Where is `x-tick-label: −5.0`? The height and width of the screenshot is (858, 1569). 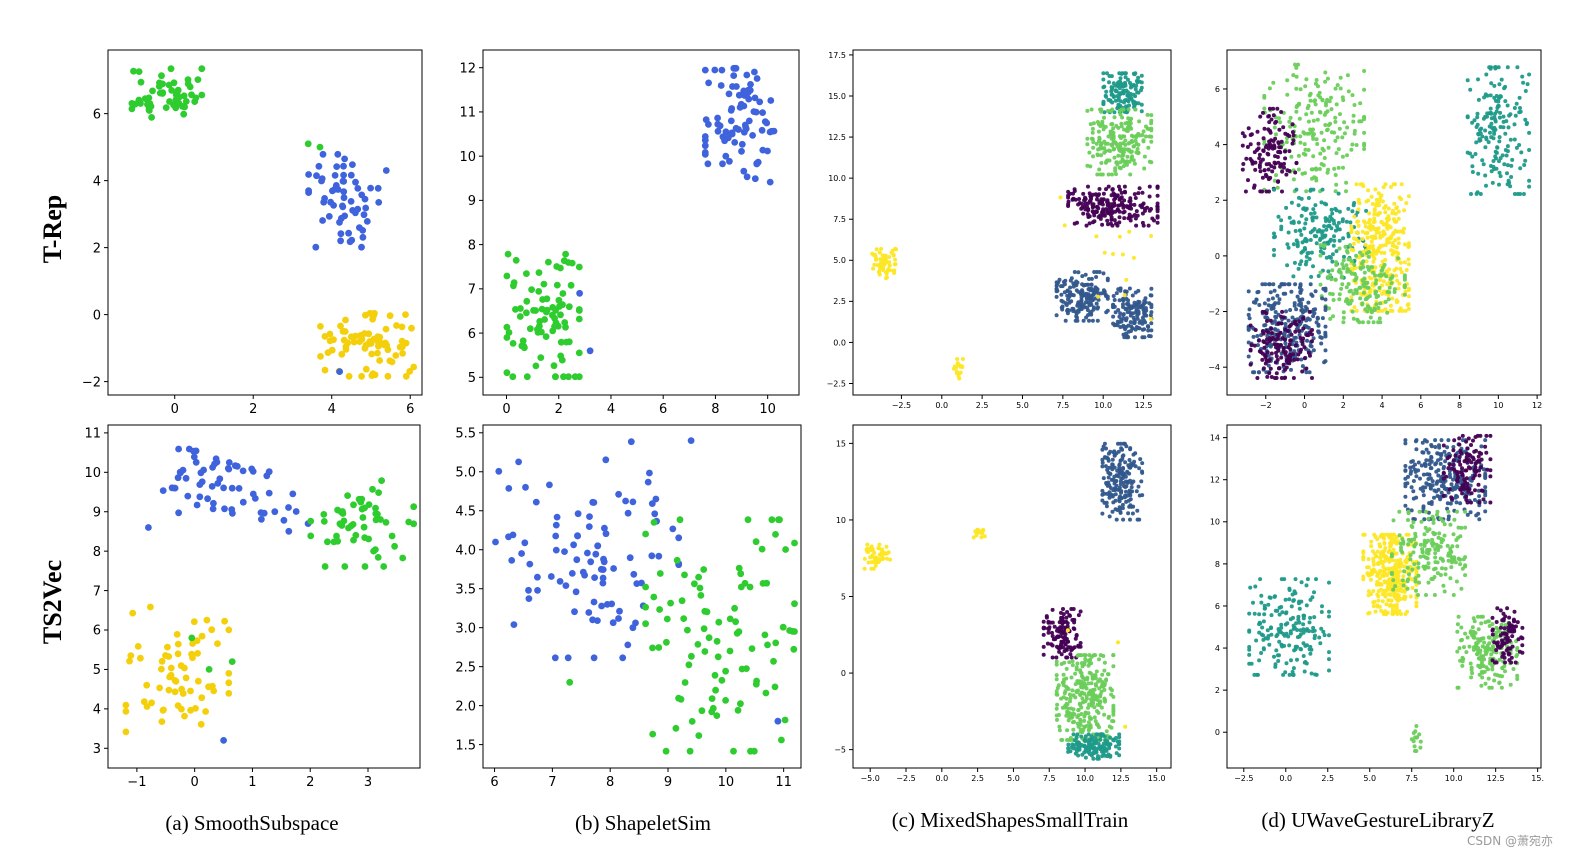
x-tick-label: −5.0 is located at coordinates (869, 778).